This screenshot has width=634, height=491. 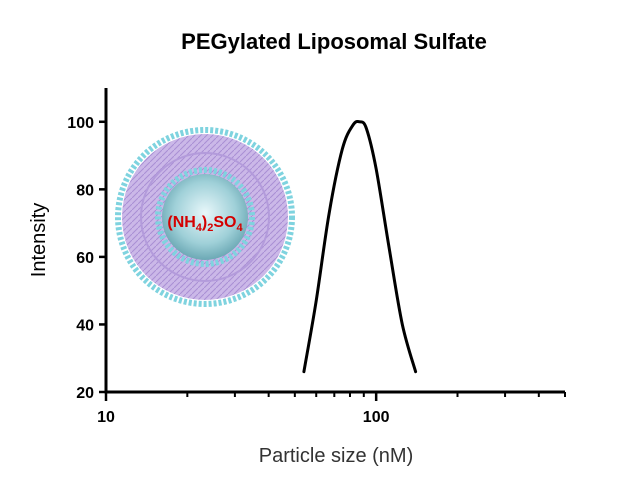 What do you see at coordinates (85, 325) in the screenshot?
I see `y-tick-label: 40` at bounding box center [85, 325].